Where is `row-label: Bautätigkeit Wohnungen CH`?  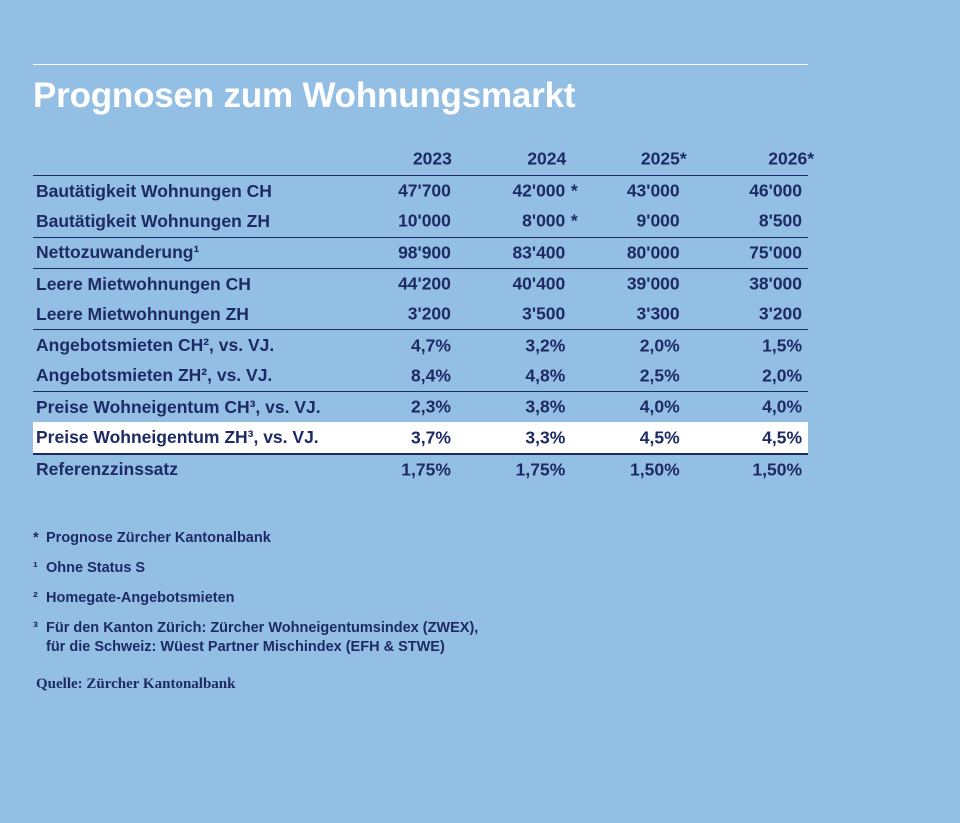 row-label: Bautätigkeit Wohnungen CH is located at coordinates (154, 190).